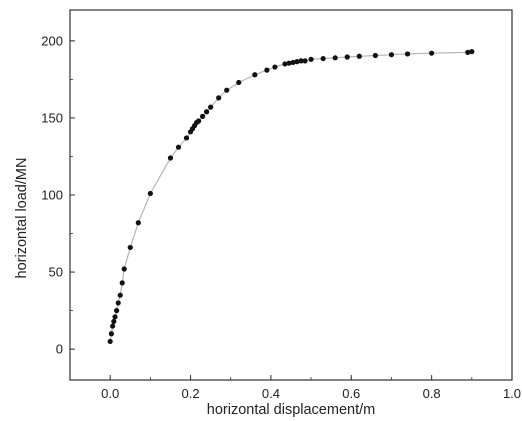  Describe the element at coordinates (56, 272) in the screenshot. I see `y-tick-label: 50` at that location.